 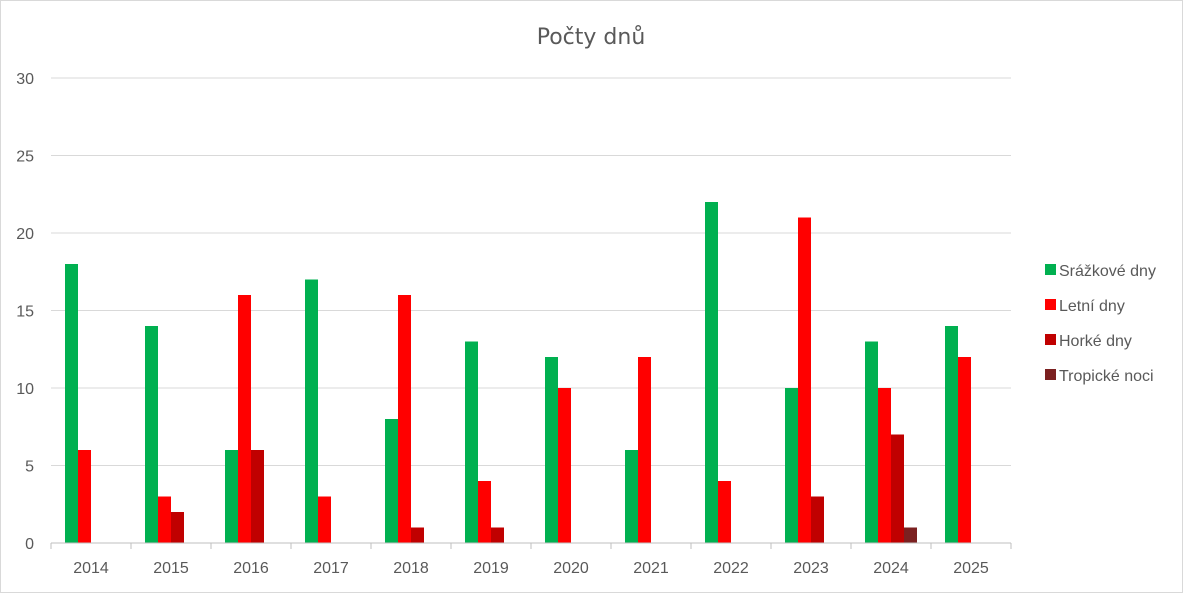 I want to click on x-tick-label: 2015, so click(x=171, y=568).